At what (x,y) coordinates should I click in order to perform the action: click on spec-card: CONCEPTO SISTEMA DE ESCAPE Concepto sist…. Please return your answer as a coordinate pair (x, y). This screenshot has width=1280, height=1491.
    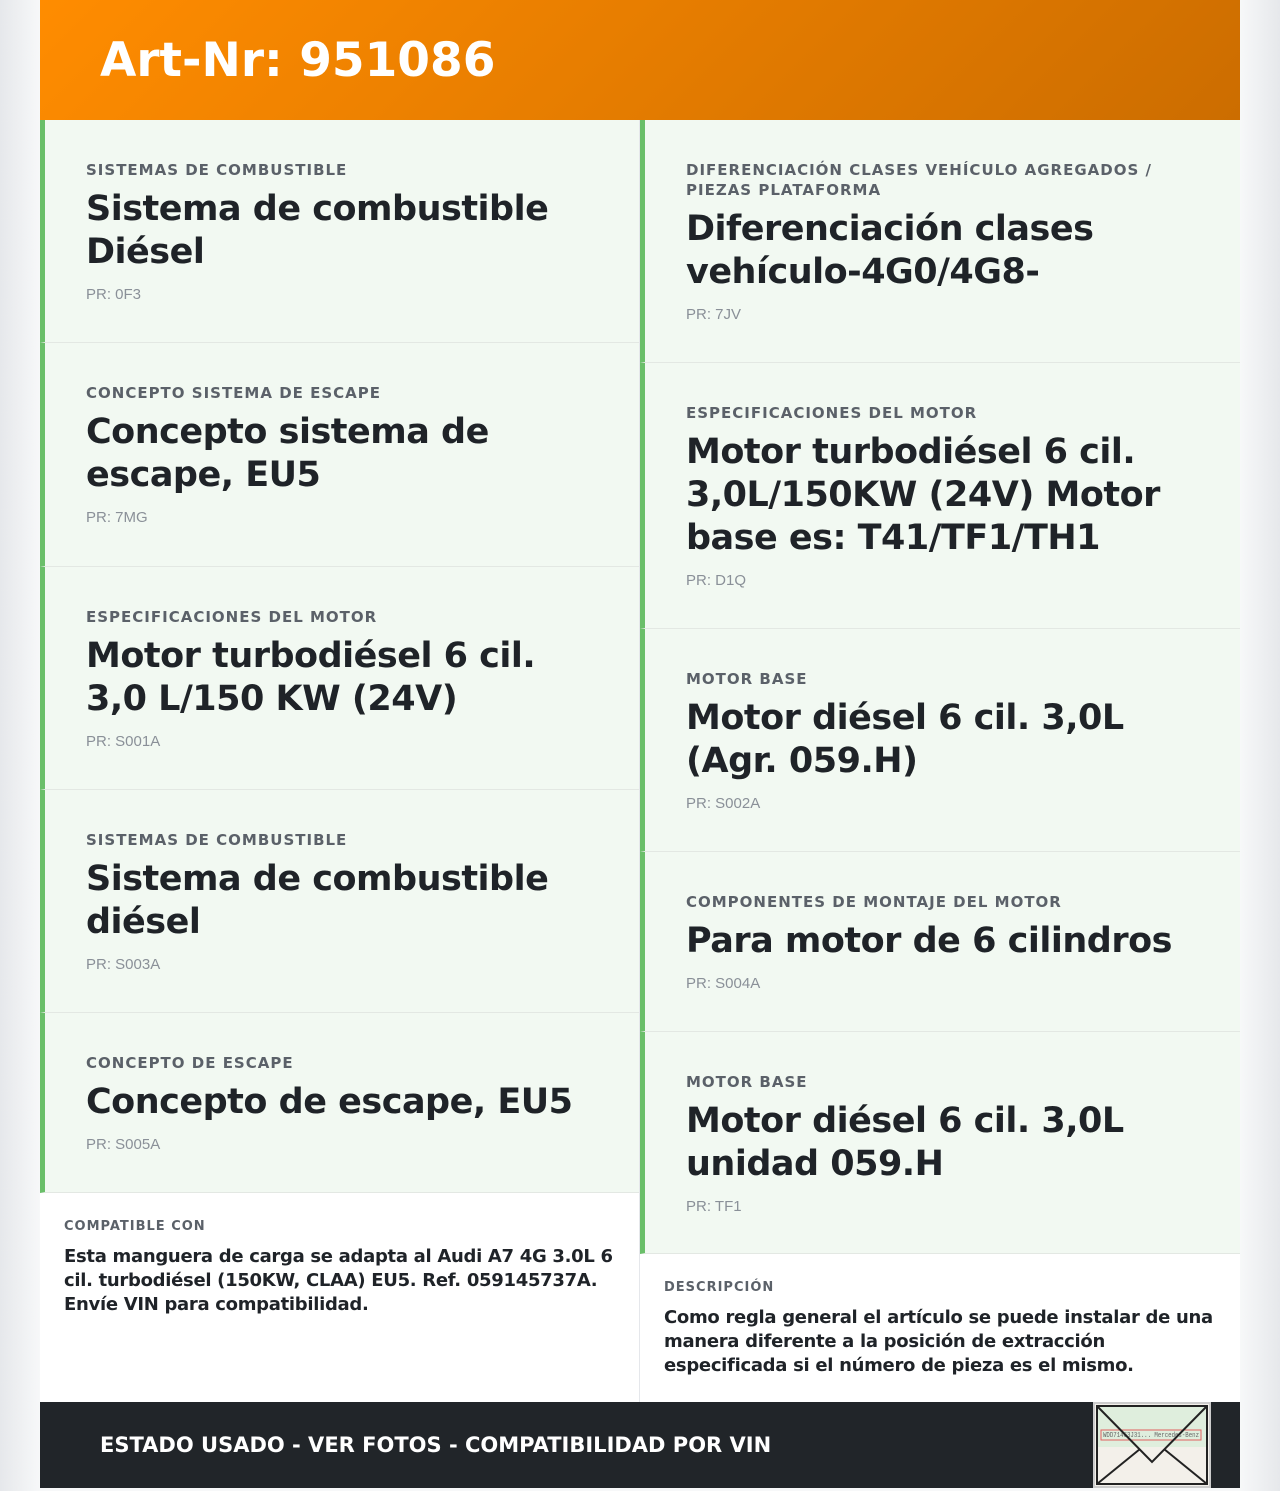
    Looking at the image, I should click on (339, 455).